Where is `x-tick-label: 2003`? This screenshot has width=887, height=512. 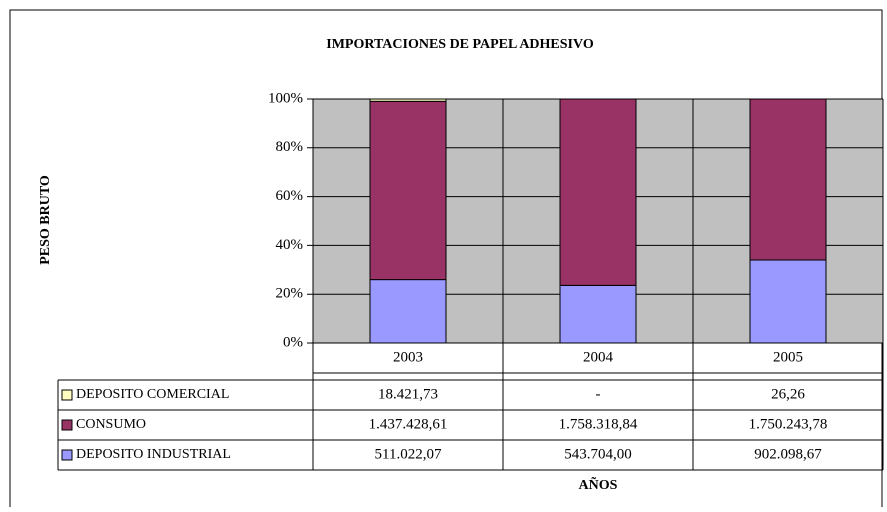
x-tick-label: 2003 is located at coordinates (408, 357).